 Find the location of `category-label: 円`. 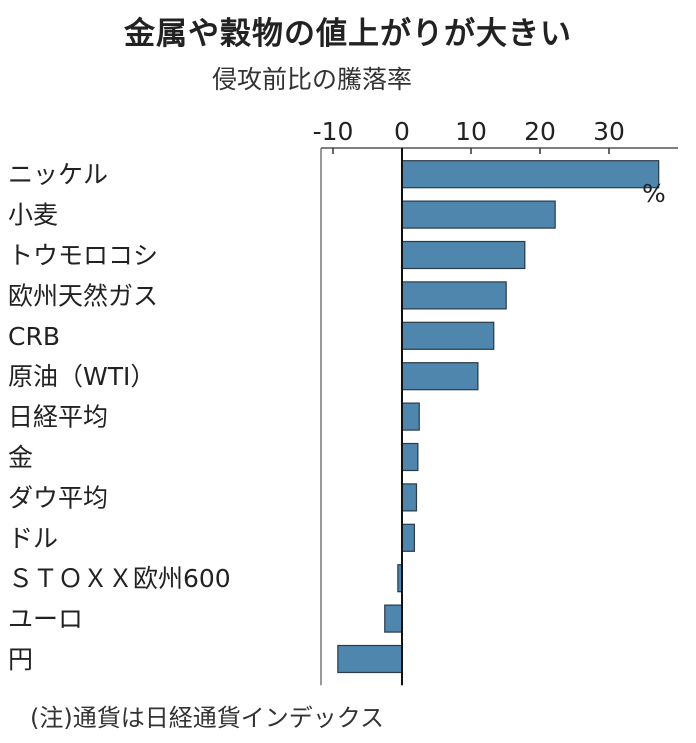

category-label: 円 is located at coordinates (20, 659).